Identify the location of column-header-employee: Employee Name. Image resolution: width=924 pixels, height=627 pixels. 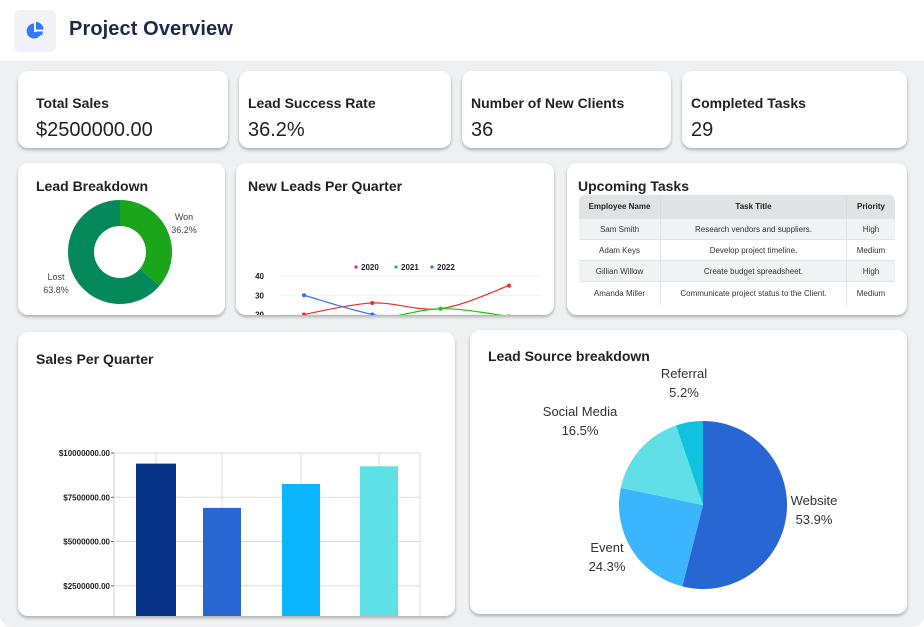
(620, 206).